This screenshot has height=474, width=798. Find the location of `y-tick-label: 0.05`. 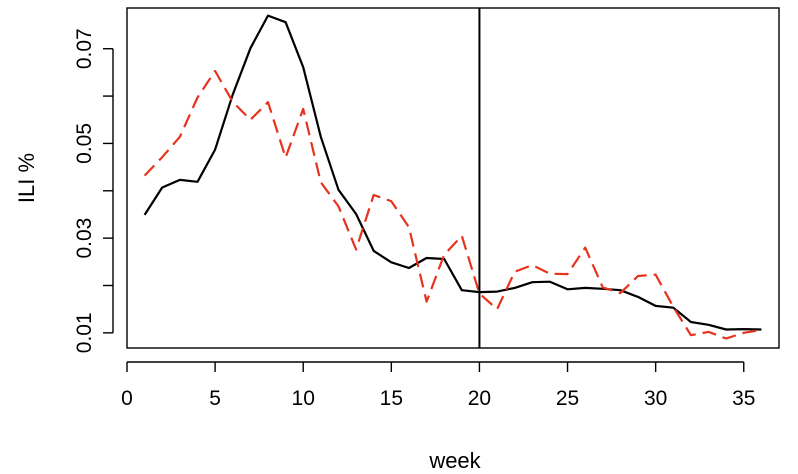

y-tick-label: 0.05 is located at coordinates (84, 143).